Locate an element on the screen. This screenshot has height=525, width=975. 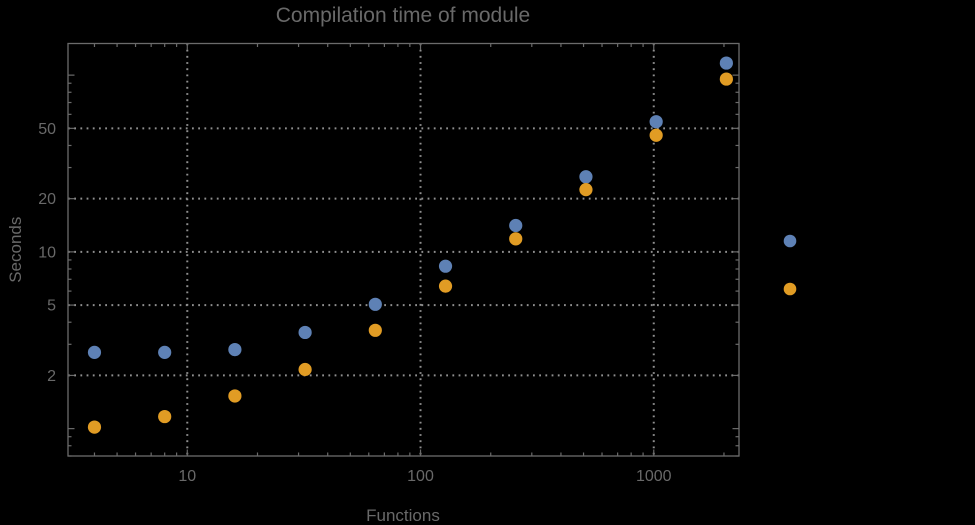
y-tick-label: 5 is located at coordinates (51, 306).